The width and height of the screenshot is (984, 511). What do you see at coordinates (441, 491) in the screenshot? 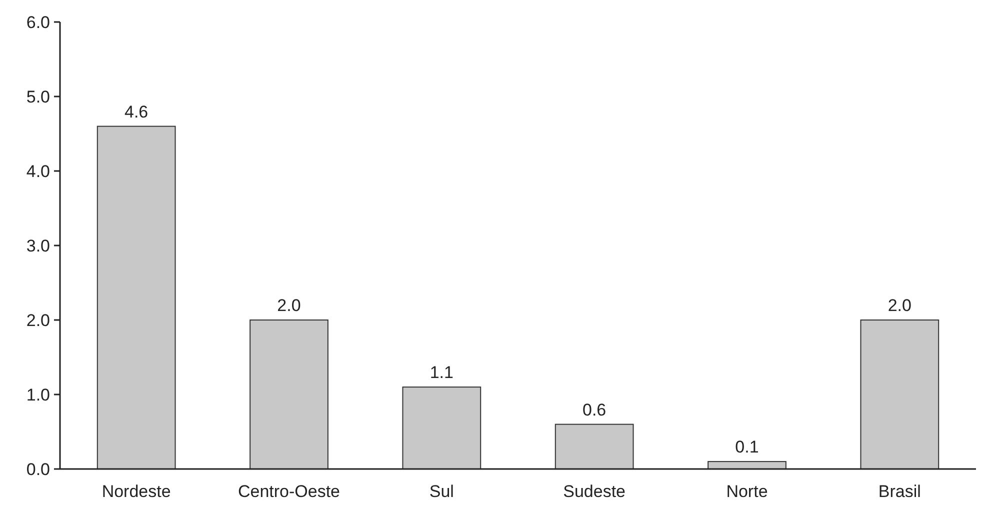
I see `x-tick-label: Sul` at bounding box center [441, 491].